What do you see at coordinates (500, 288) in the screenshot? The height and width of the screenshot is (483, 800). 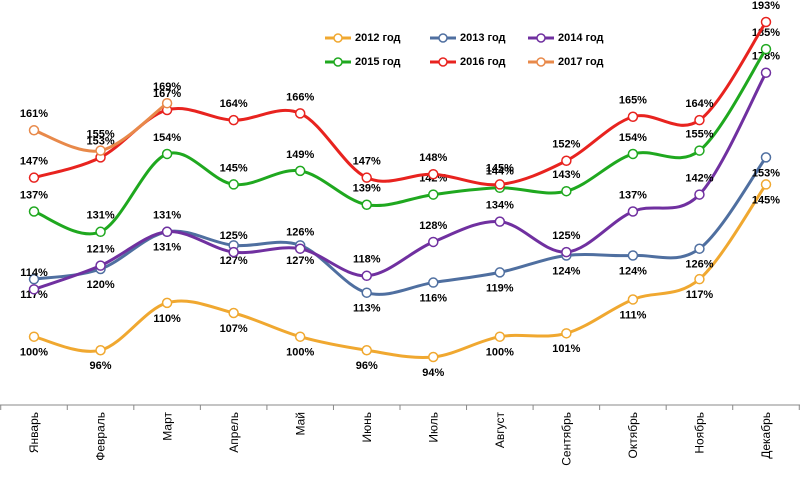 I see `data-label: 119%` at bounding box center [500, 288].